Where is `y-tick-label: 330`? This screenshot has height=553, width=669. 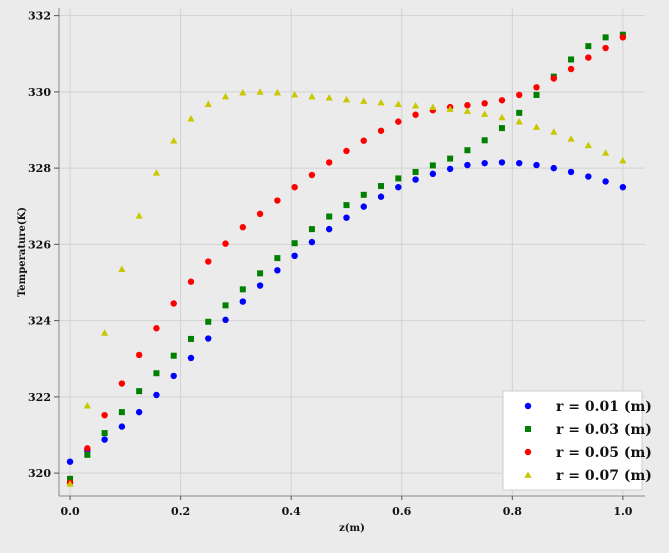 y-tick-label: 330 is located at coordinates (39, 92).